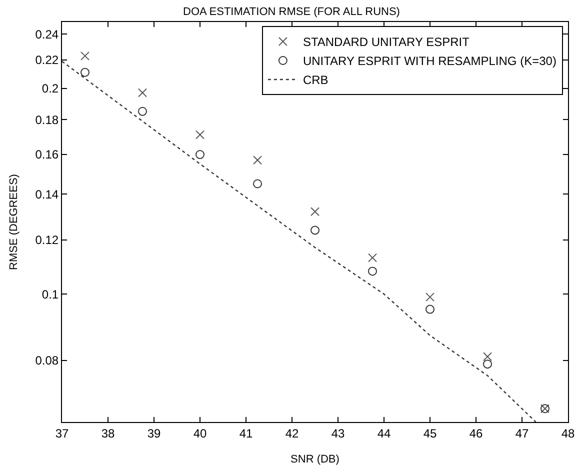  I want to click on y-tick-label: 0.14, so click(47, 194).